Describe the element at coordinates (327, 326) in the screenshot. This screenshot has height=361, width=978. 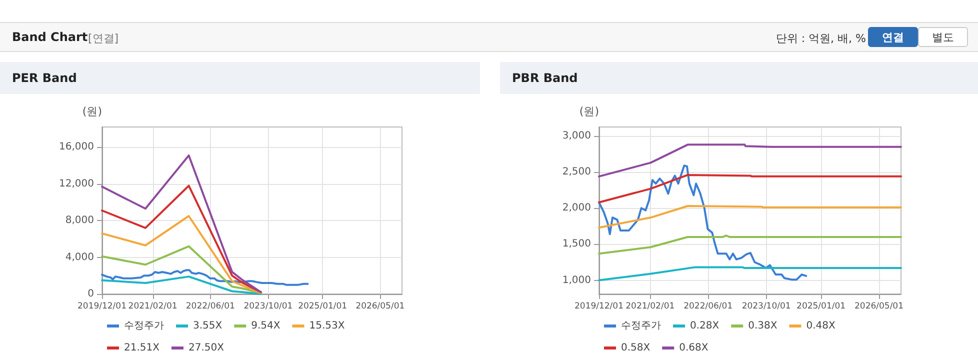
I see `legend-label: 15.53X` at that location.